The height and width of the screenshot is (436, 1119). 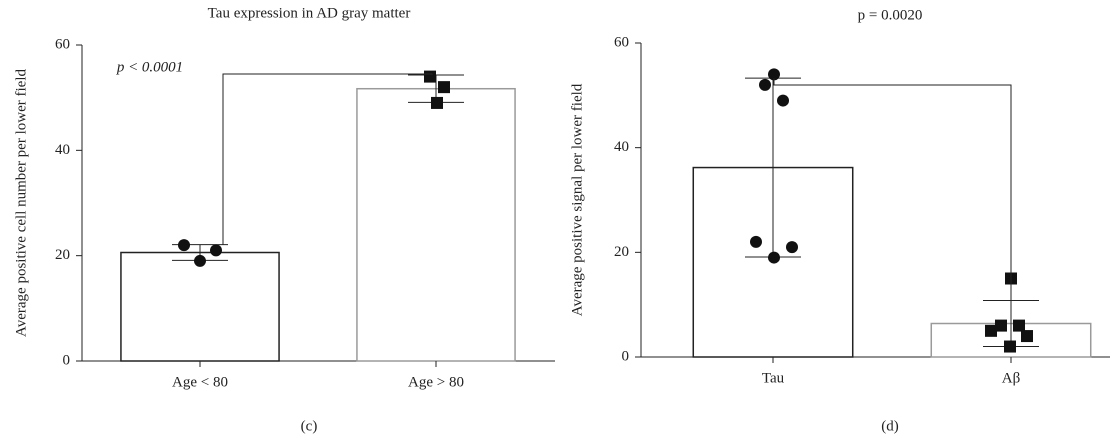 I want to click on x-tick-label: Tau, so click(x=773, y=378).